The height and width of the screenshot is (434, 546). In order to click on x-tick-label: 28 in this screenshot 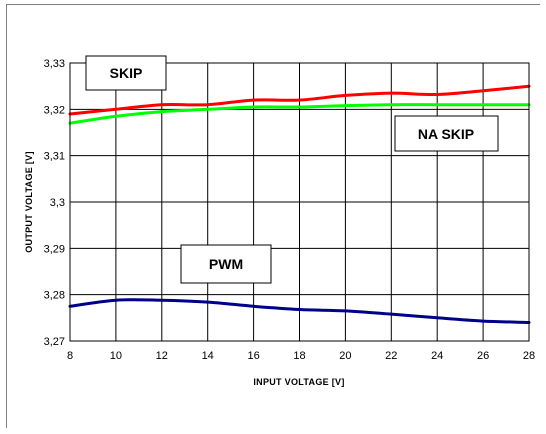, I will do `click(529, 356)`.